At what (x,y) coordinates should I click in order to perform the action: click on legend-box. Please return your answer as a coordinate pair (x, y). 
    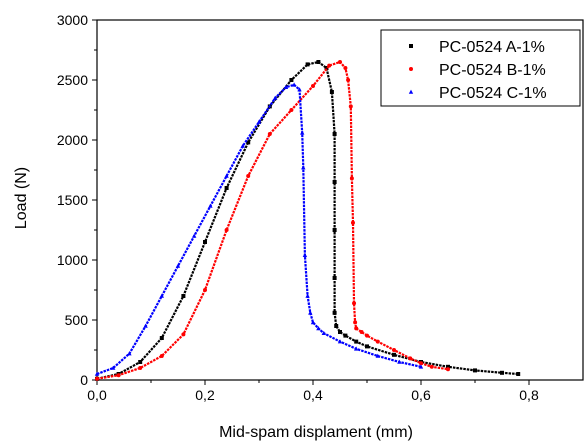
    Looking at the image, I should click on (480, 68).